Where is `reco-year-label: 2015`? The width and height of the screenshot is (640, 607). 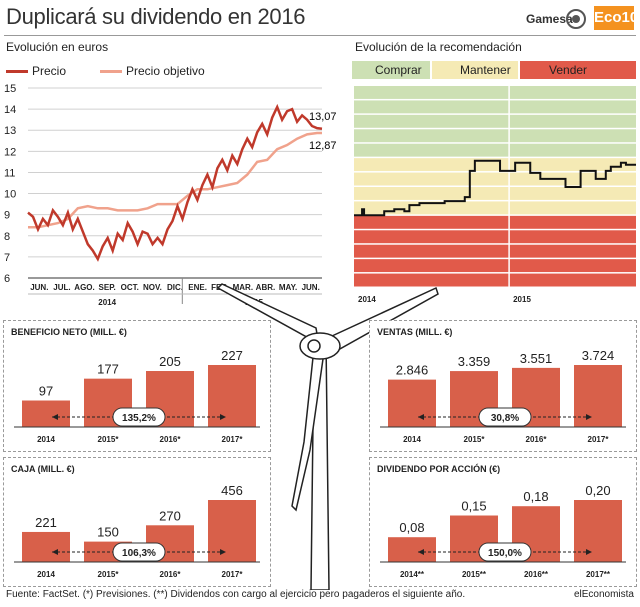
reco-year-label: 2015 is located at coordinates (522, 299).